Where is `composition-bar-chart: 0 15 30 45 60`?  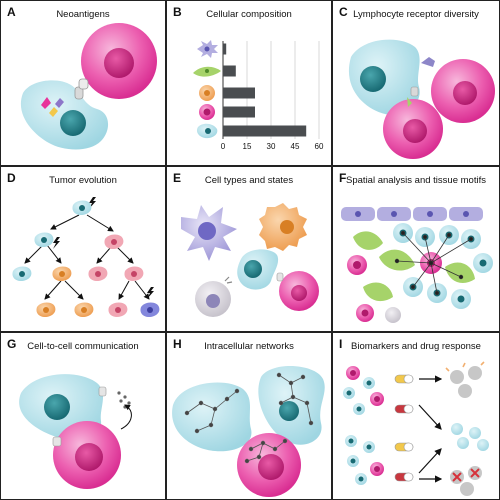 composition-bar-chart: 0 15 30 45 60 is located at coordinates (258, 95).